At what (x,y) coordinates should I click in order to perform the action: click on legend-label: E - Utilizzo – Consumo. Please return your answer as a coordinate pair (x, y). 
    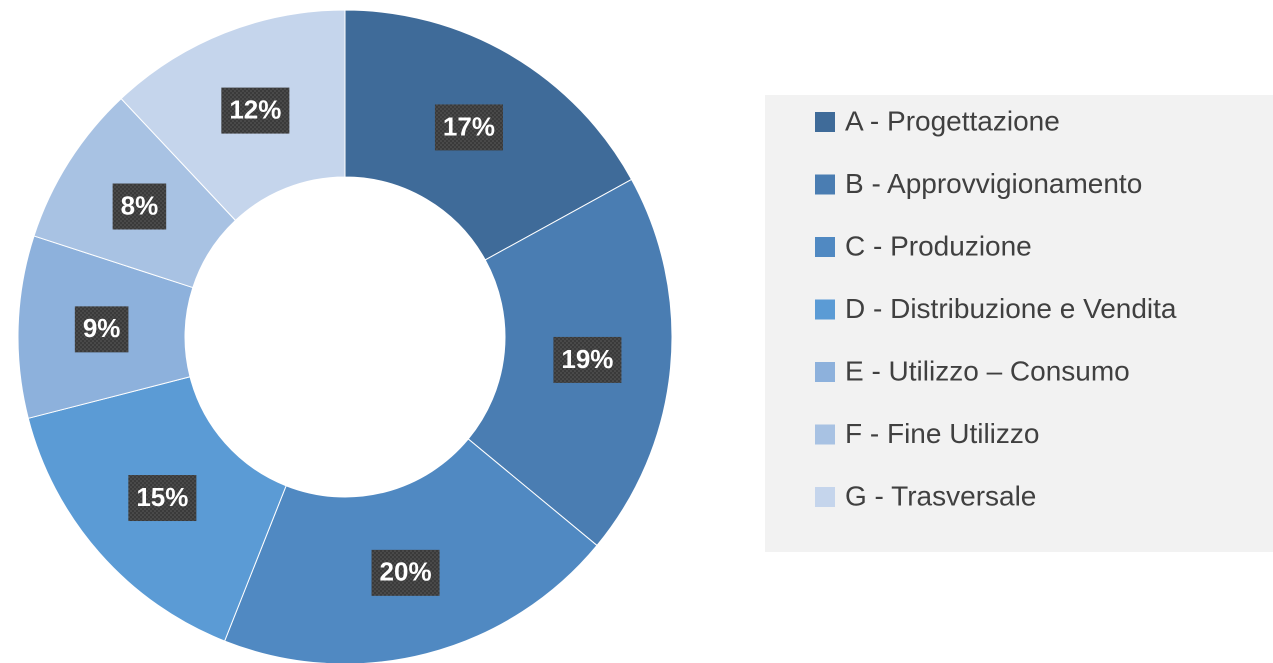
    Looking at the image, I should click on (987, 370).